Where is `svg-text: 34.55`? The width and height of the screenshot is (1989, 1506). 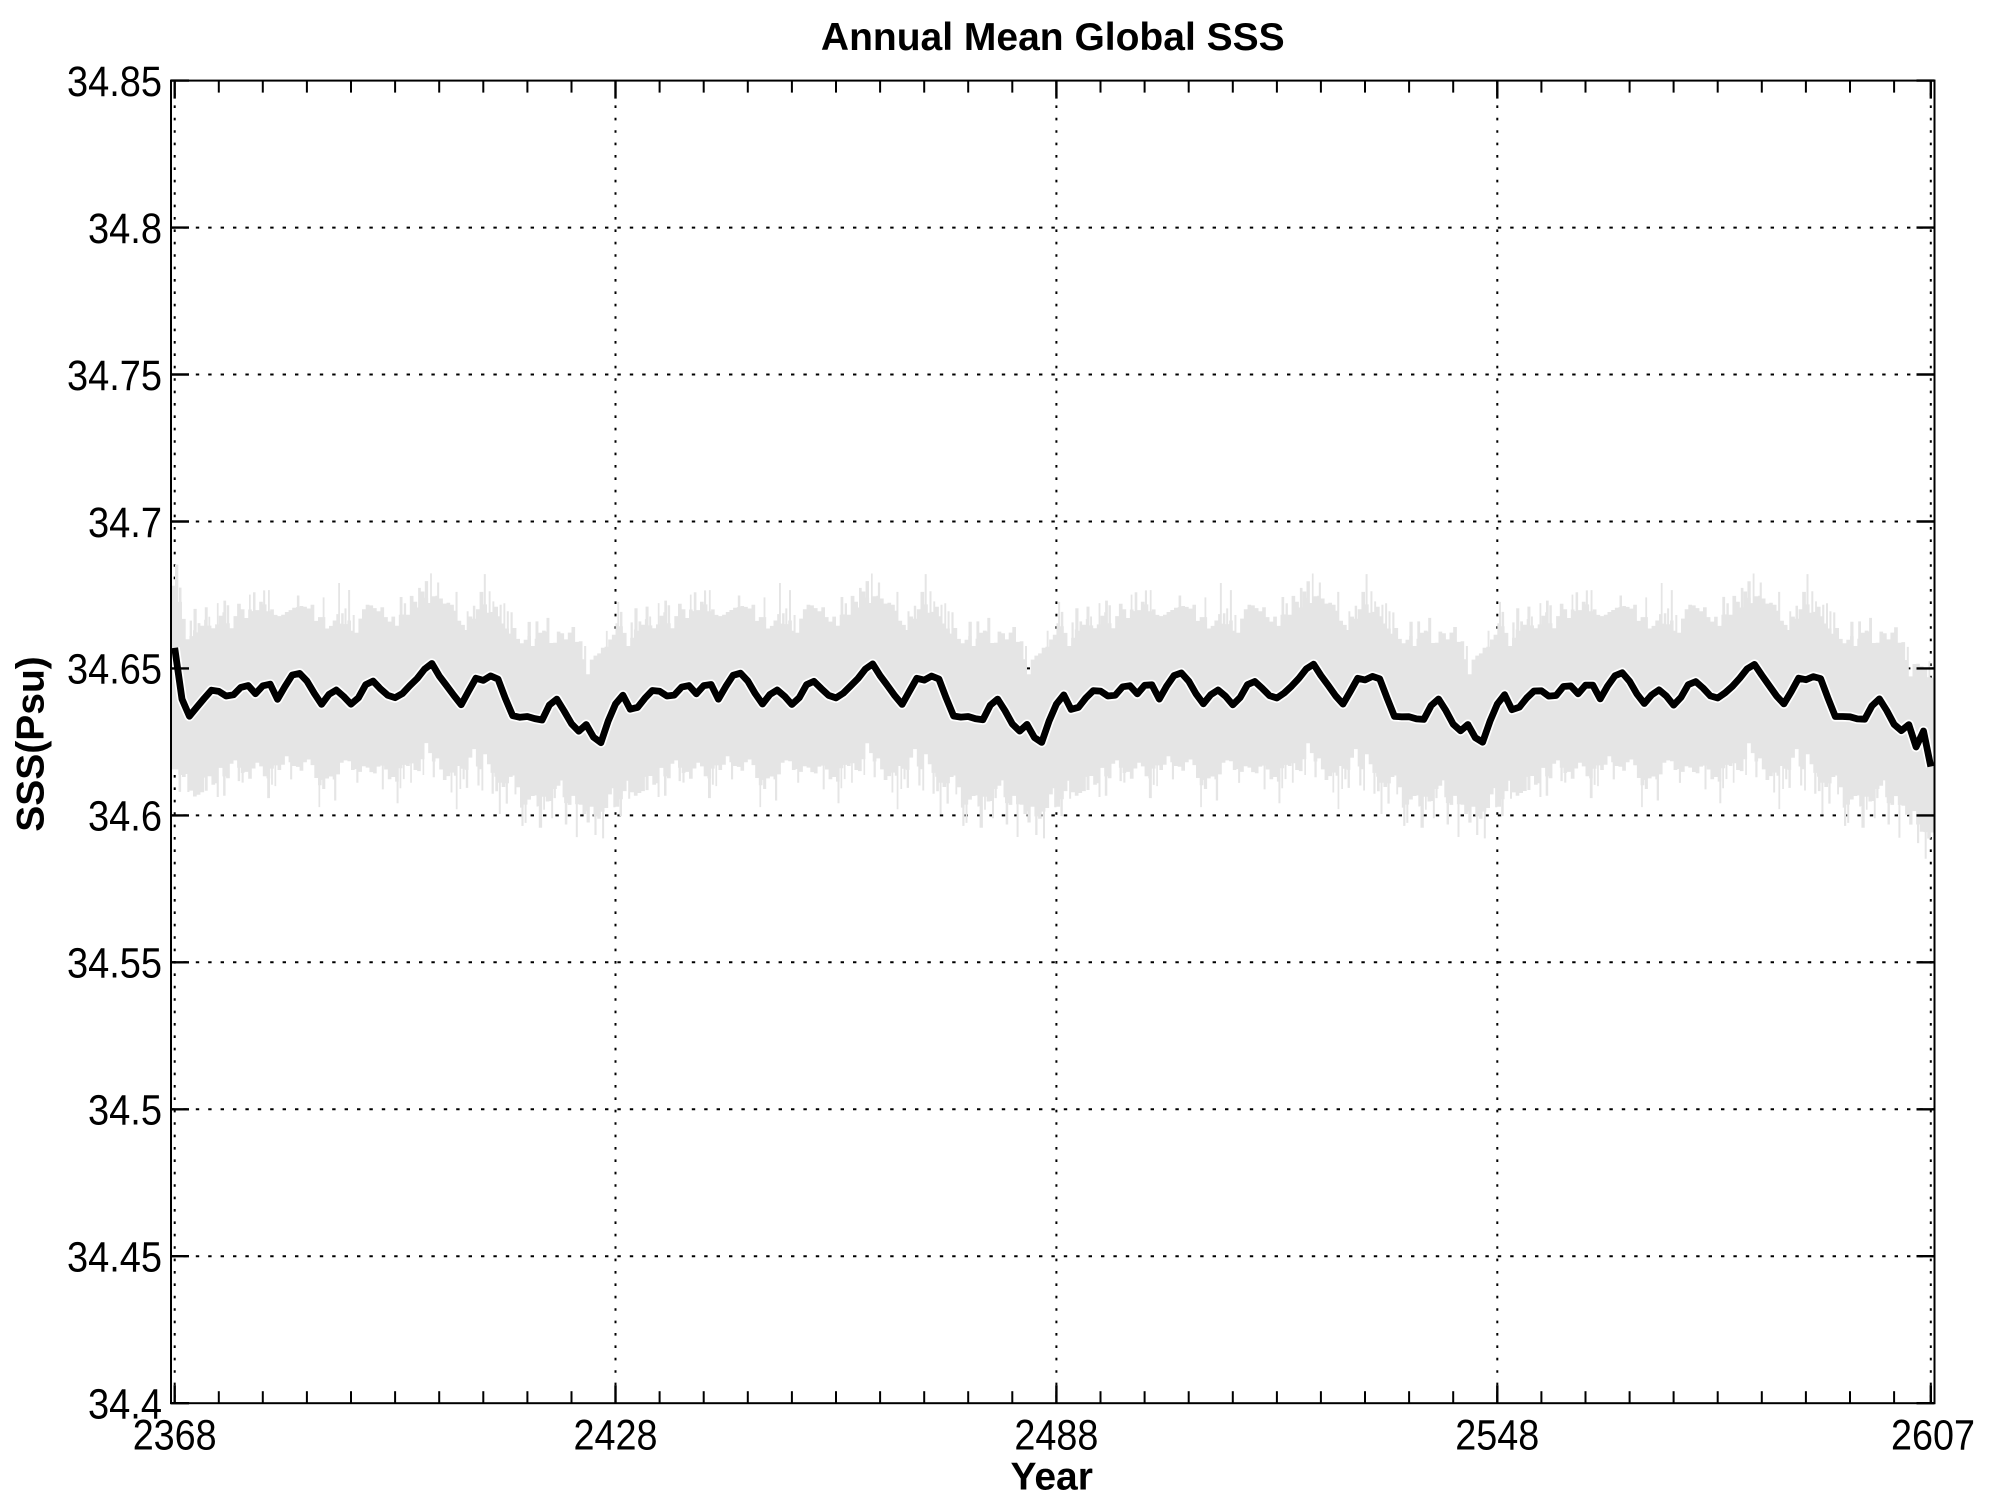 svg-text: 34.55 is located at coordinates (114, 964).